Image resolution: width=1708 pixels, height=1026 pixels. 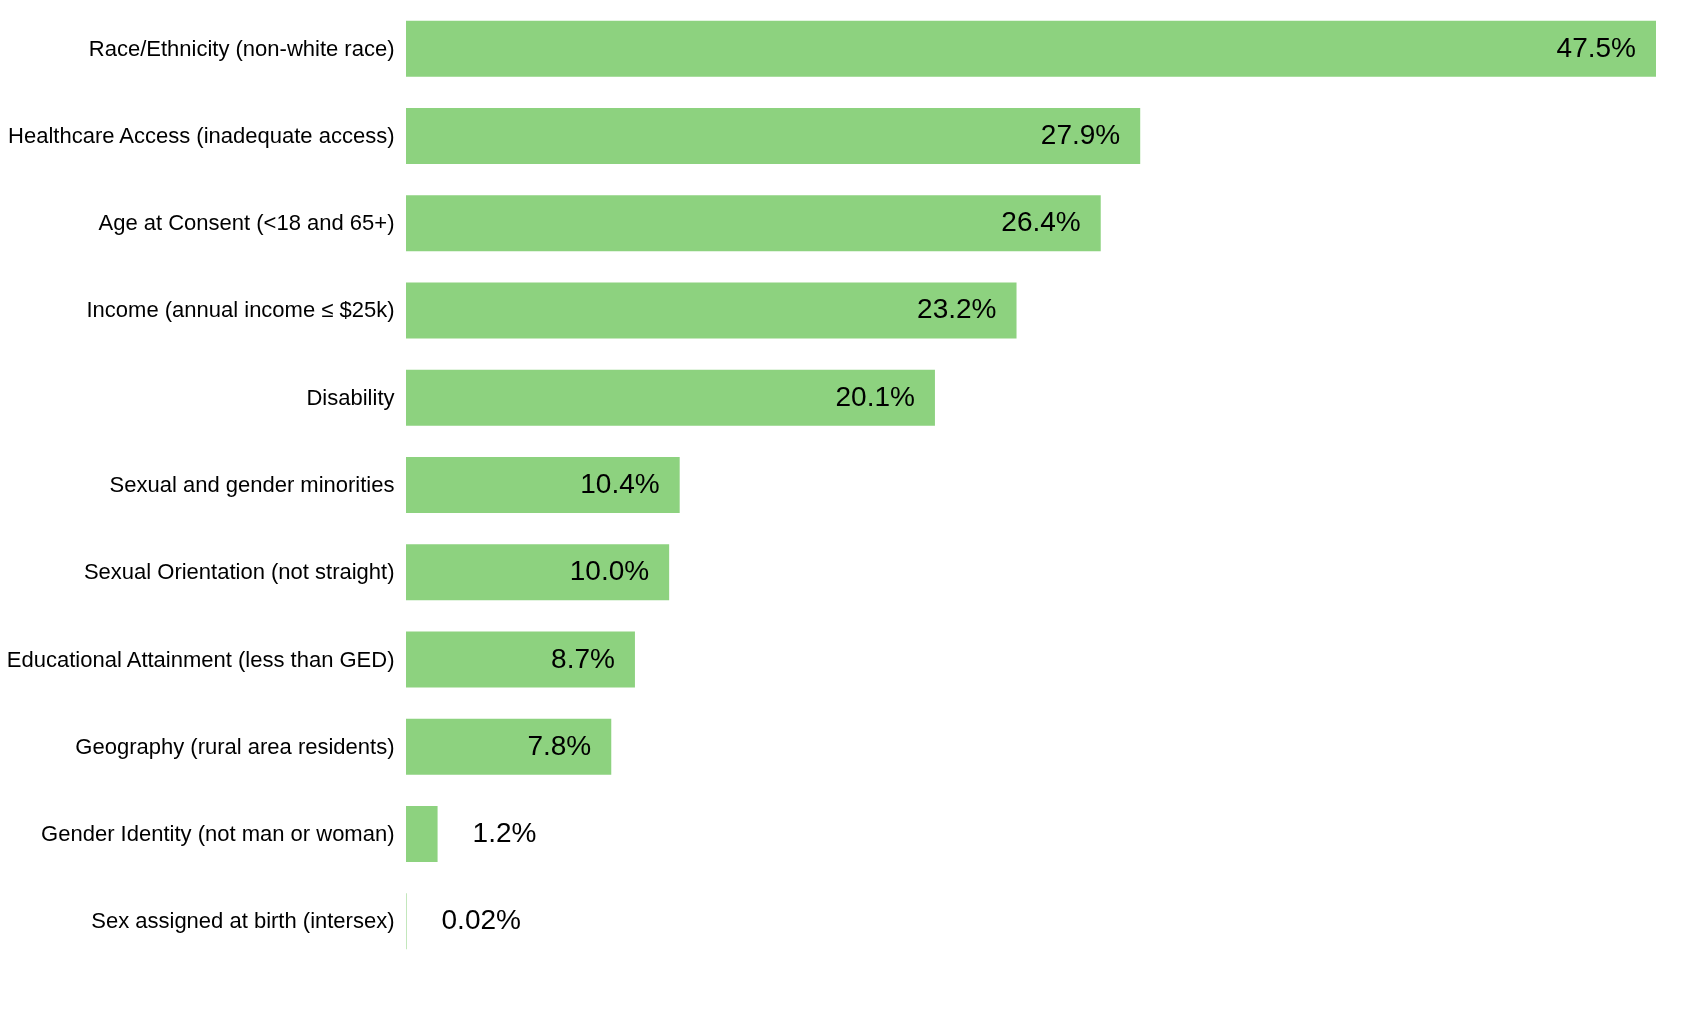 What do you see at coordinates (1596, 47) in the screenshot?
I see `data-label: 47.5%` at bounding box center [1596, 47].